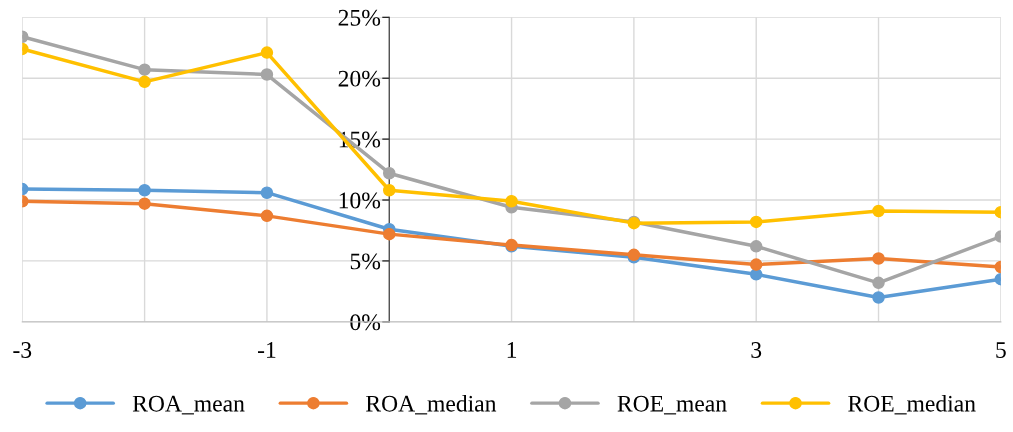 Image resolution: width=1013 pixels, height=432 pixels. Describe the element at coordinates (1001, 350) in the screenshot. I see `x-tick-label: 5` at that location.